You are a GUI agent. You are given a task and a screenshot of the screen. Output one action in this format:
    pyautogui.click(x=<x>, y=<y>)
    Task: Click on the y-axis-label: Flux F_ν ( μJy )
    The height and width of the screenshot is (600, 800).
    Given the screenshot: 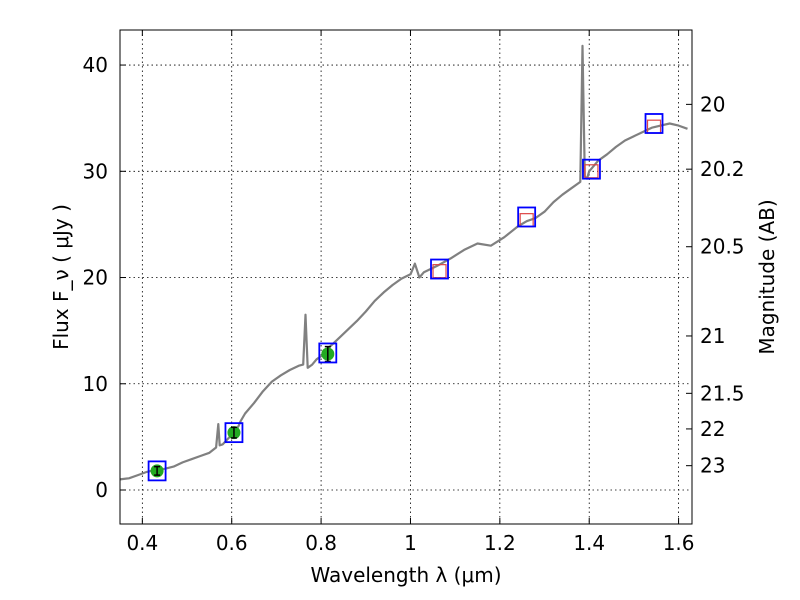 What is the action you would take?
    pyautogui.click(x=61, y=277)
    